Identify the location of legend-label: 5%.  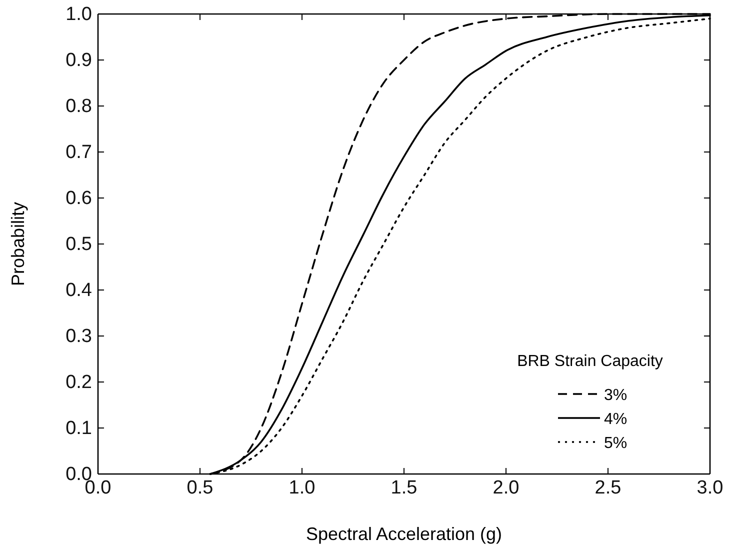
(616, 443).